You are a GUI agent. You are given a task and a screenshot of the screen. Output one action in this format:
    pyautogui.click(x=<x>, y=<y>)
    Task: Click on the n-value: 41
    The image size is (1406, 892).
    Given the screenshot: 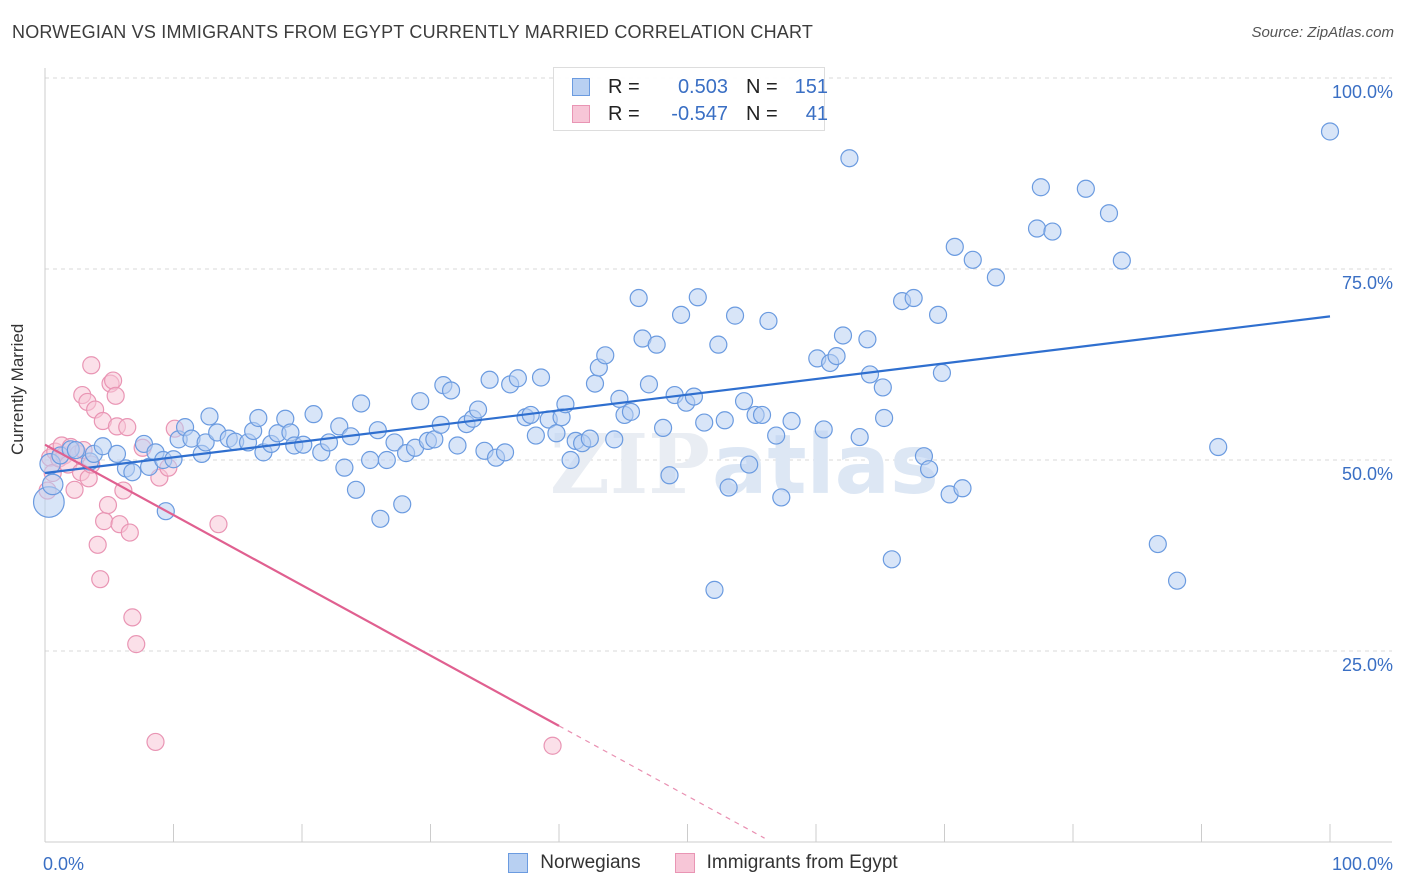 What is the action you would take?
    pyautogui.click(x=816, y=113)
    